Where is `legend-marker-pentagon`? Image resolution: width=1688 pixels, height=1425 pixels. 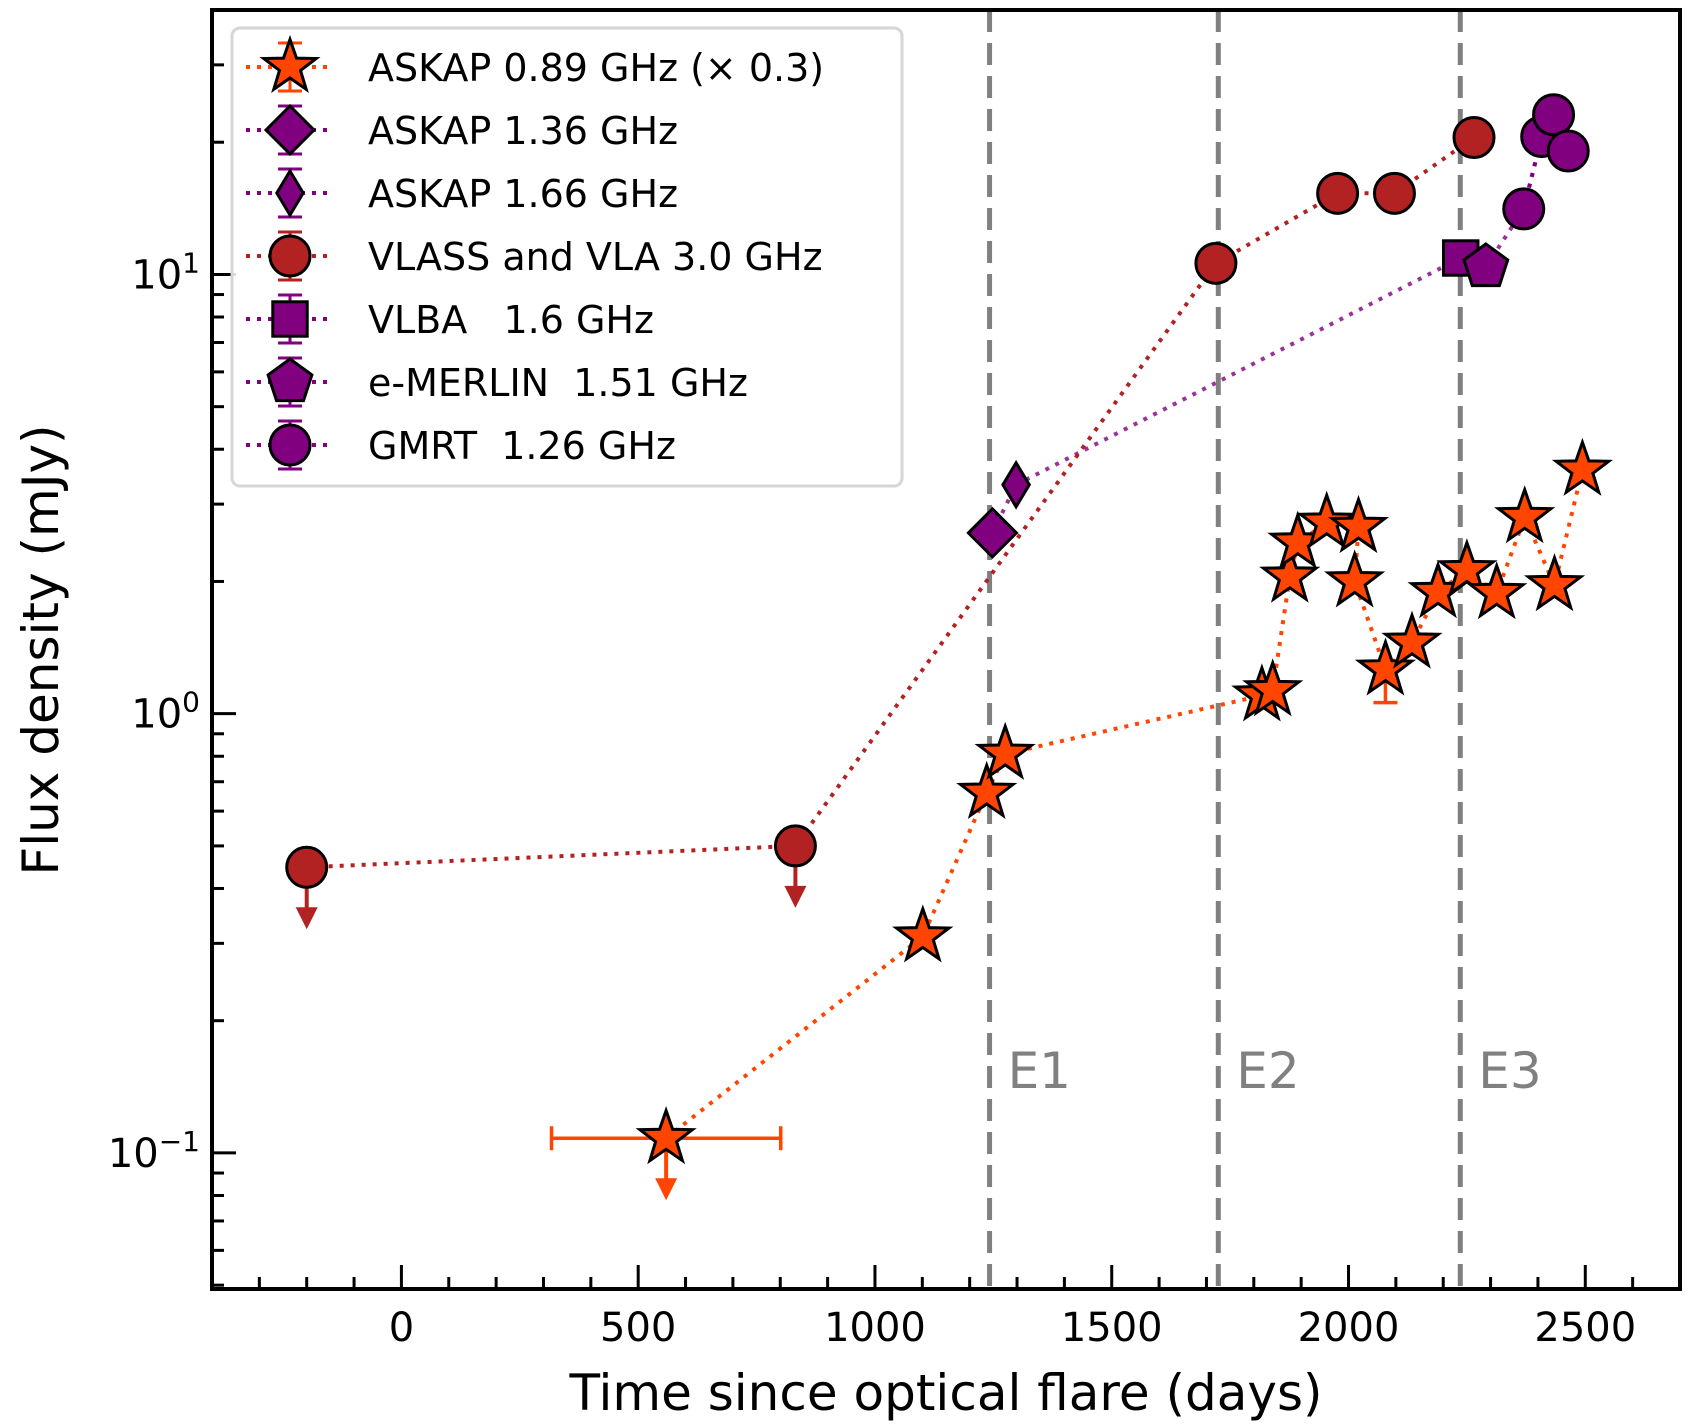
legend-marker-pentagon is located at coordinates (290, 380).